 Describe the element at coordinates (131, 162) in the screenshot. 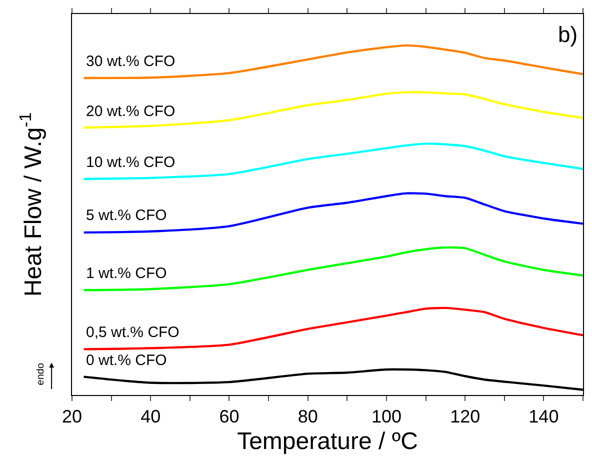

I see `series-label: 10 wt.% CFO` at that location.